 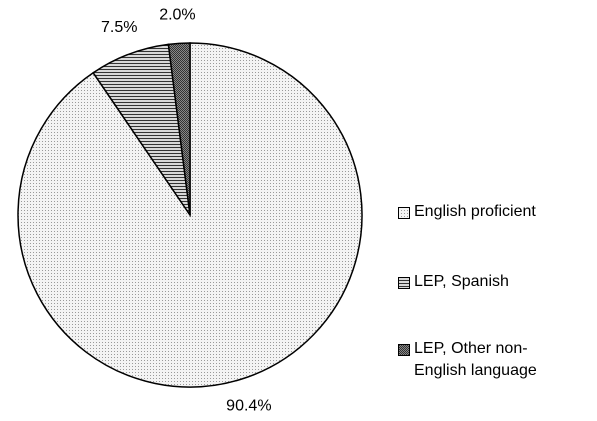 What do you see at coordinates (475, 359) in the screenshot?
I see `legend-label: LEP, Other non-English language` at bounding box center [475, 359].